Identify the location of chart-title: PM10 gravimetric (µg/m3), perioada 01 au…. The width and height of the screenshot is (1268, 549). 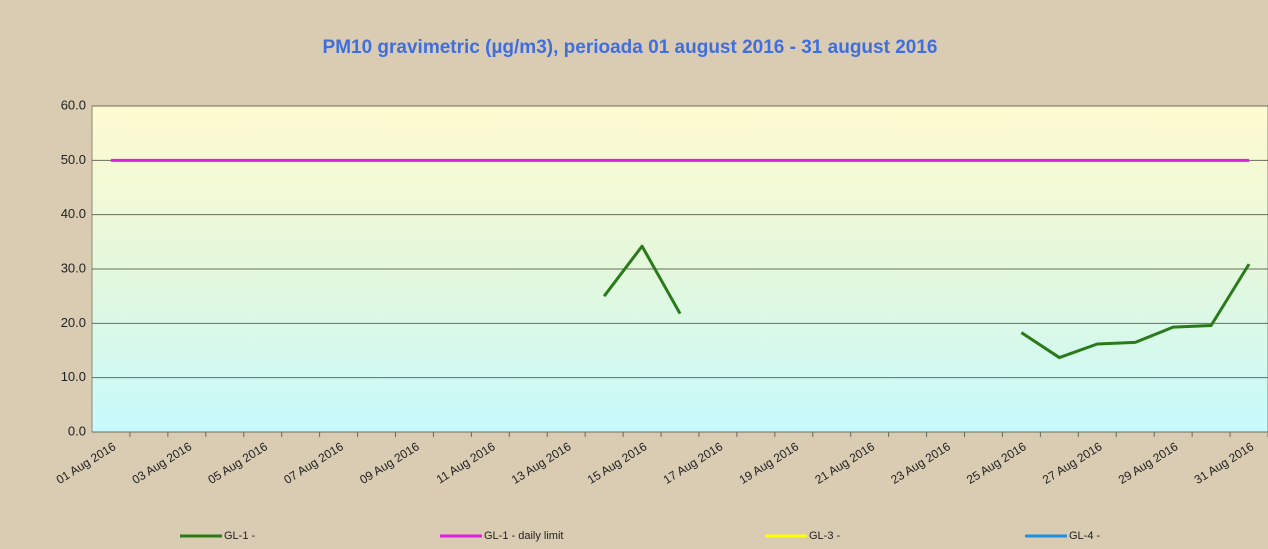
(630, 47).